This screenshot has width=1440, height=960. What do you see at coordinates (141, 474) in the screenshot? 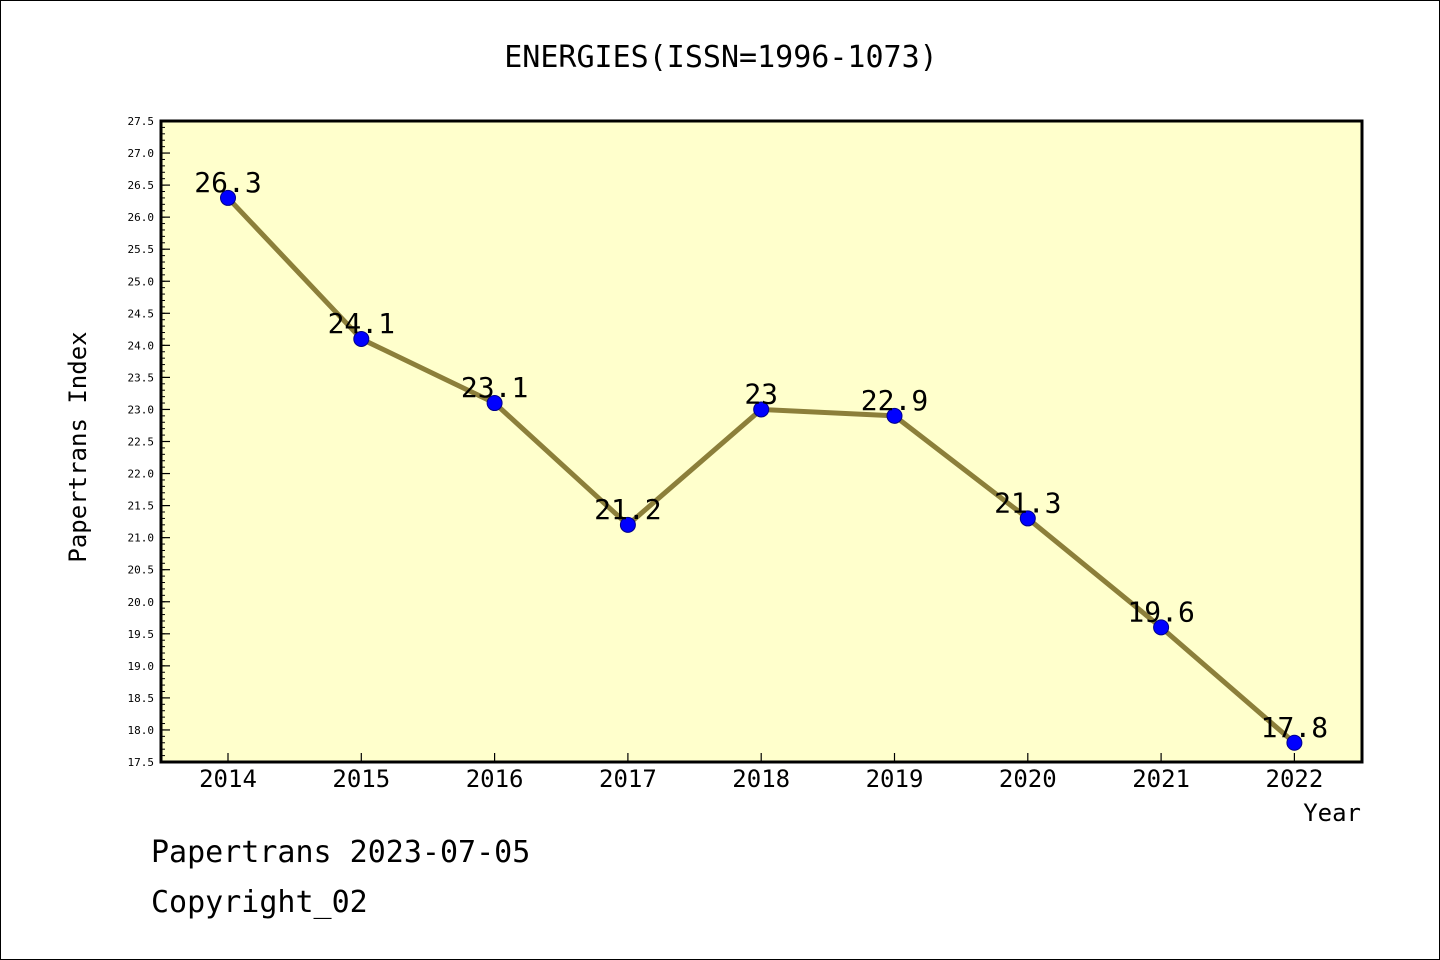
I see `y-tick-label: 22.0` at bounding box center [141, 474].